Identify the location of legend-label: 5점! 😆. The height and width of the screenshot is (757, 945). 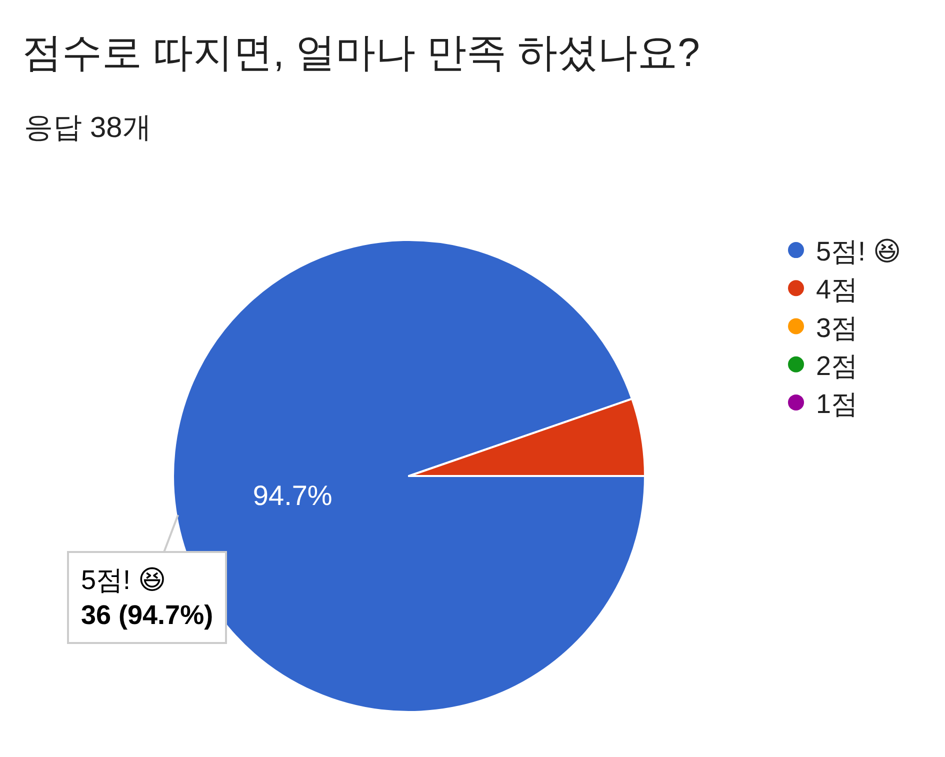
(859, 251).